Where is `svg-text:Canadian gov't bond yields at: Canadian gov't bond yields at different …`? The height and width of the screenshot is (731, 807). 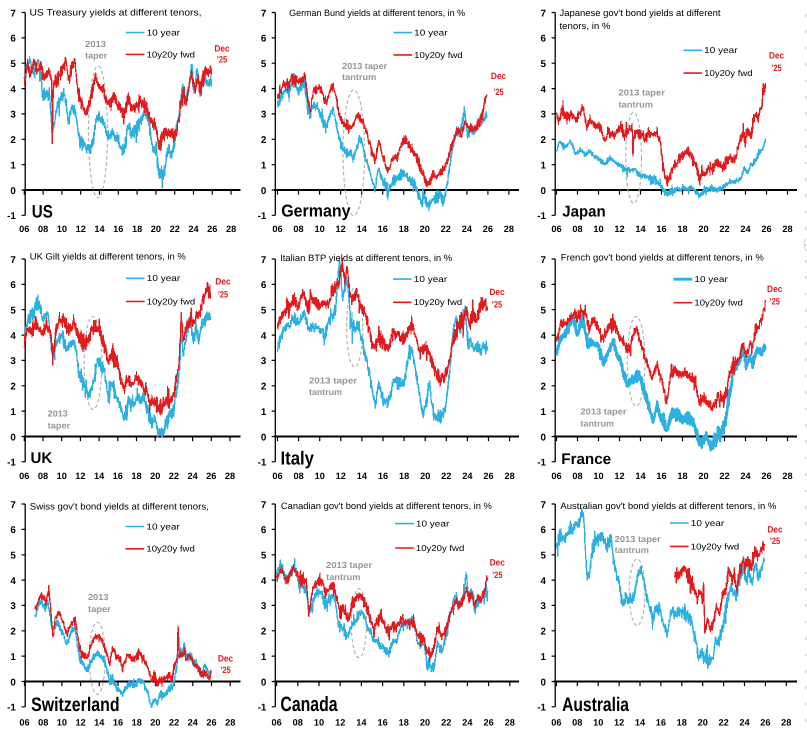 svg-text:Canadian gov't bond yields at: Canadian gov't bond yields at different … is located at coordinates (386, 506).